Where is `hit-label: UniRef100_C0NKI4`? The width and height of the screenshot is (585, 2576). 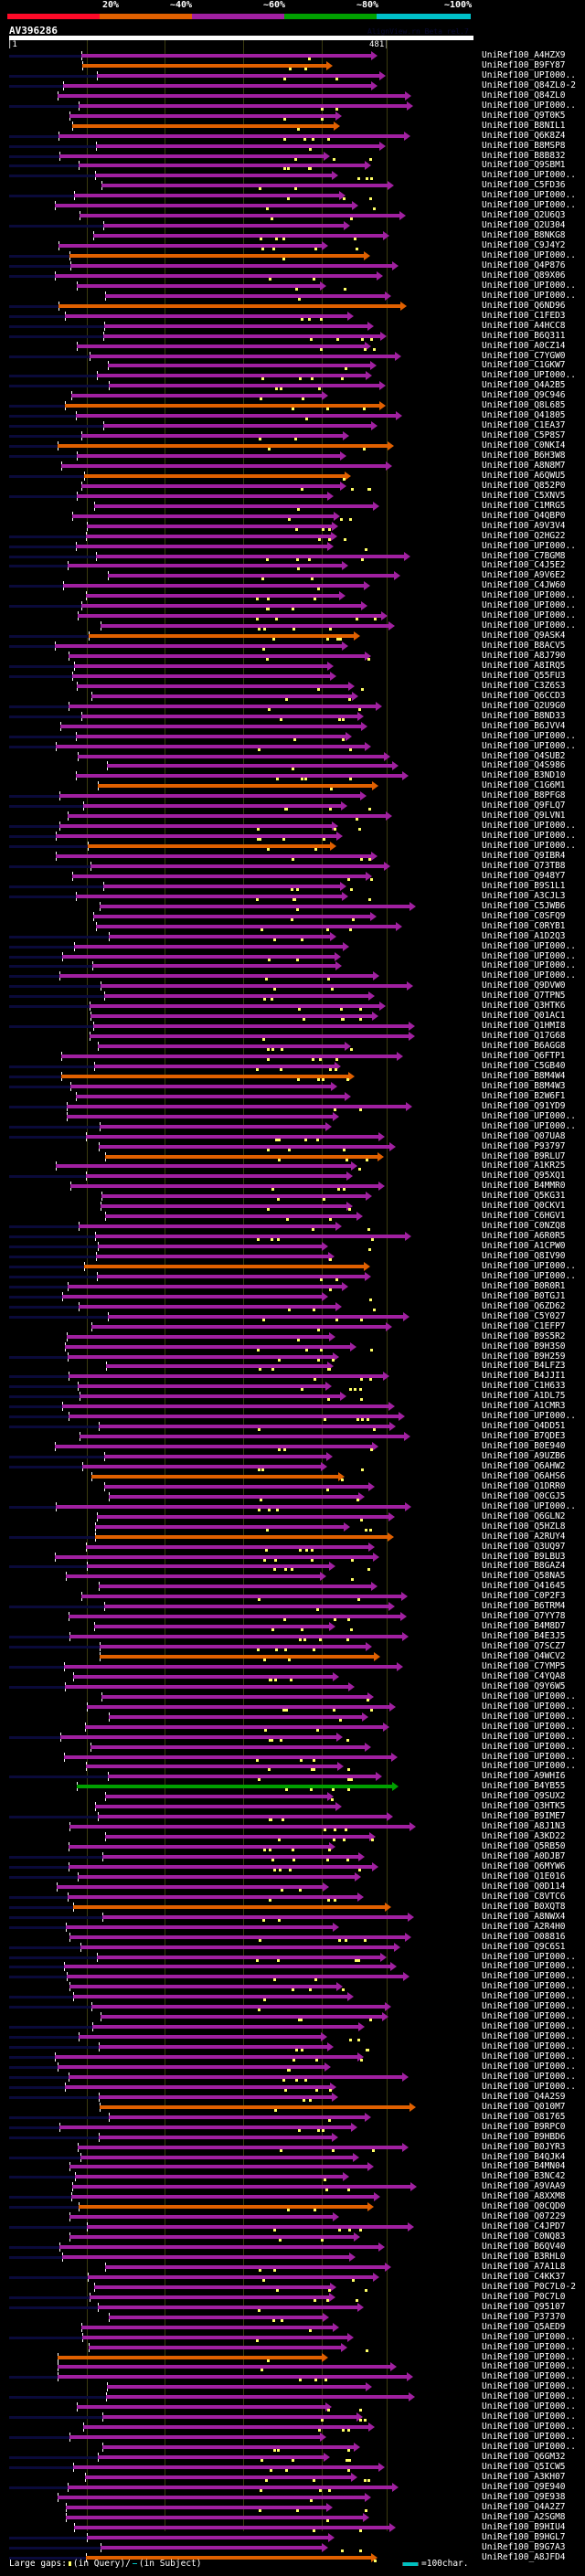
hit-label: UniRef100_C0NKI4 is located at coordinates (524, 445).